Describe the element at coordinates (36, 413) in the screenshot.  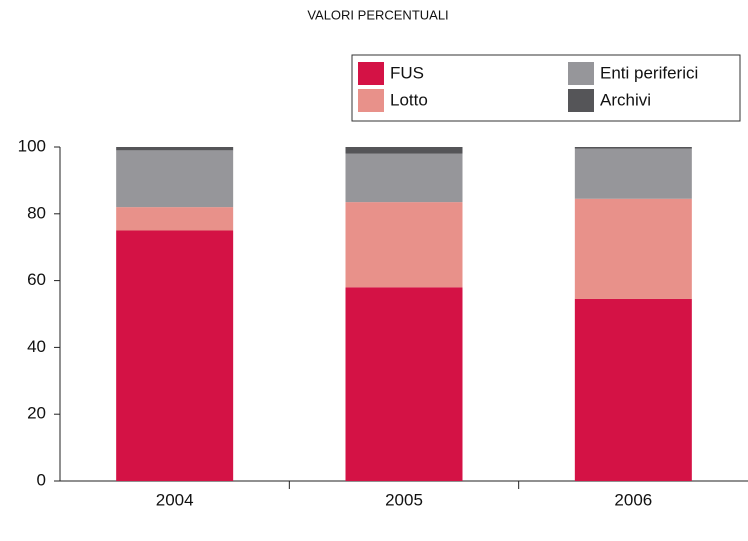
I see `y-tick-label: 20` at that location.